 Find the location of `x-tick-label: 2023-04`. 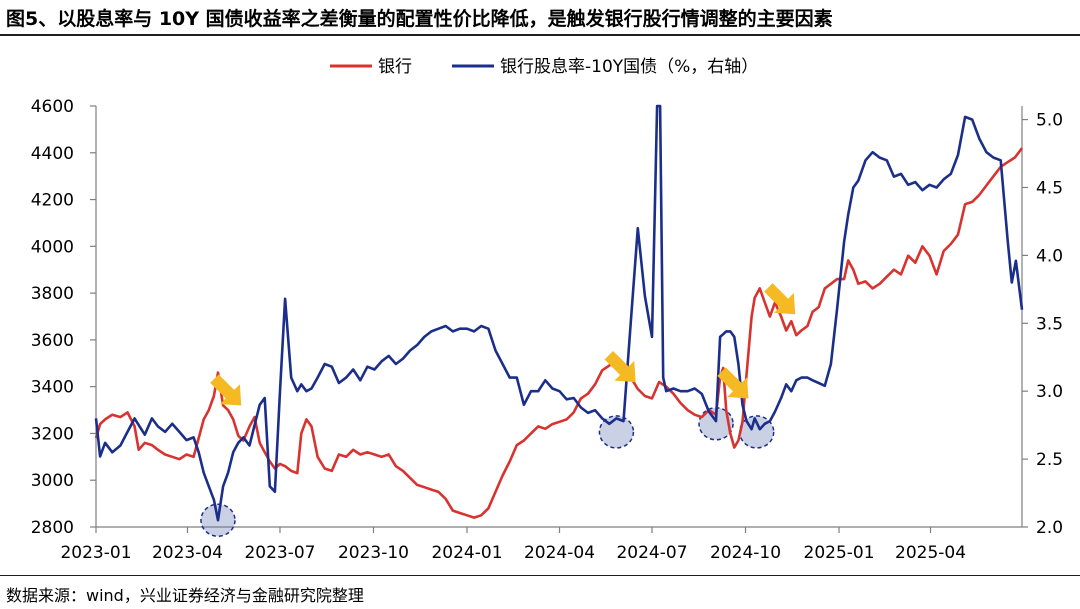

x-tick-label: 2023-04 is located at coordinates (187, 553).